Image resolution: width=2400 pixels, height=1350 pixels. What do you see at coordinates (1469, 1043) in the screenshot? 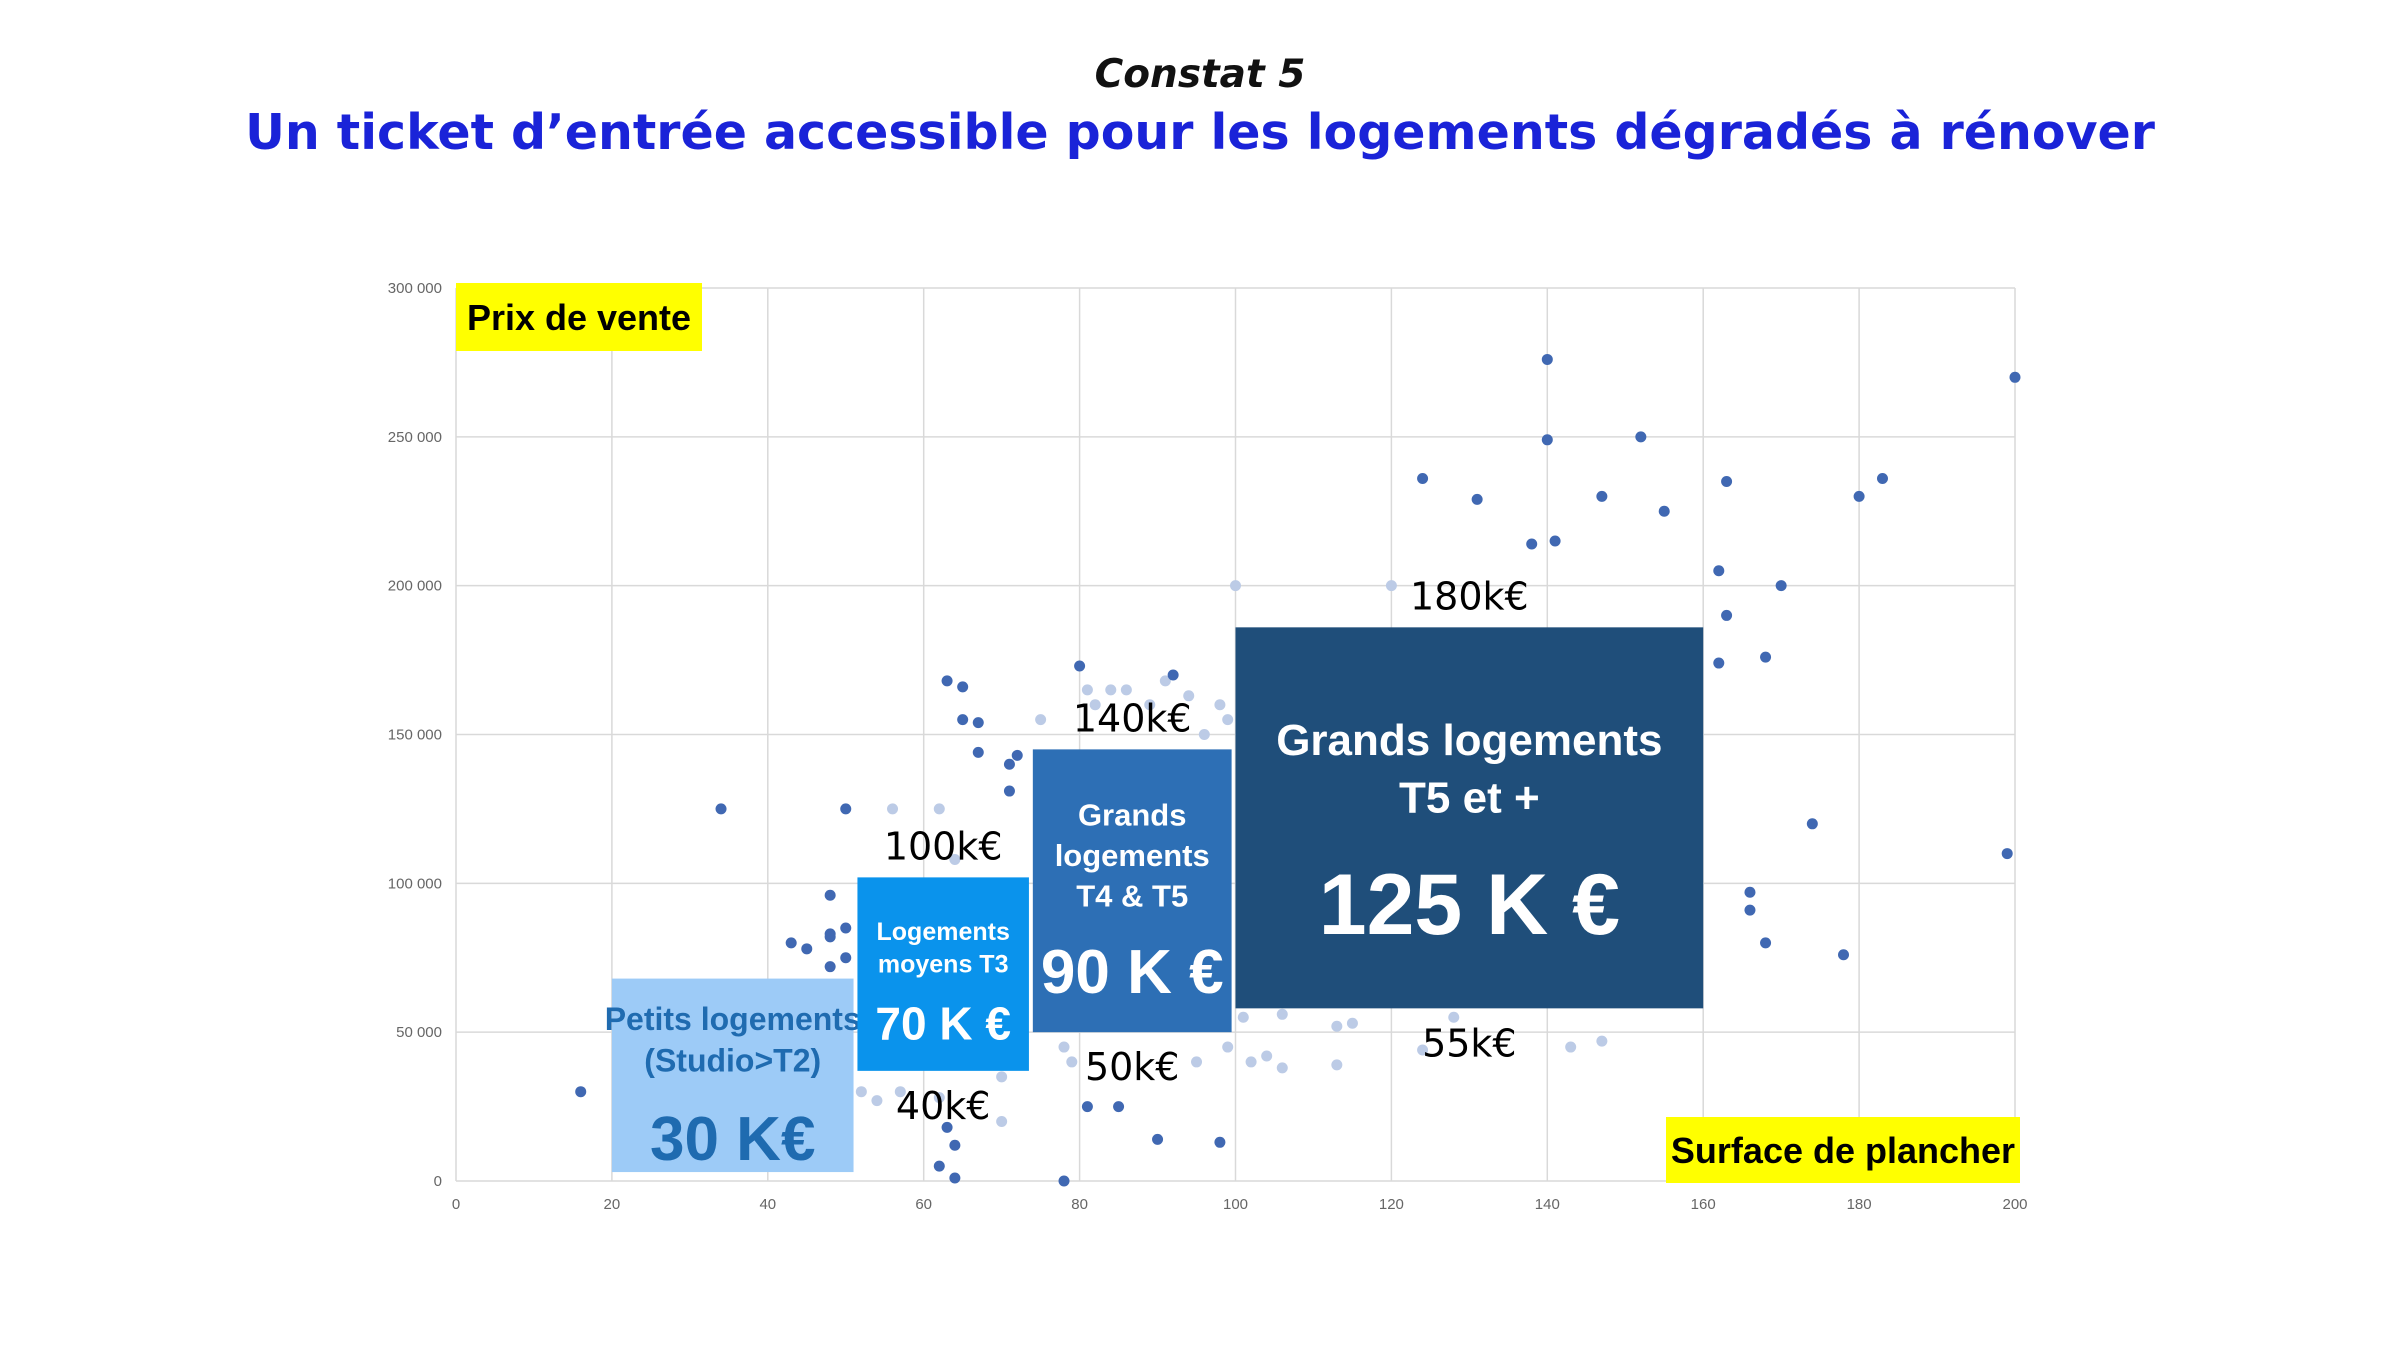
I see `price-min-label: 55k€` at bounding box center [1469, 1043].